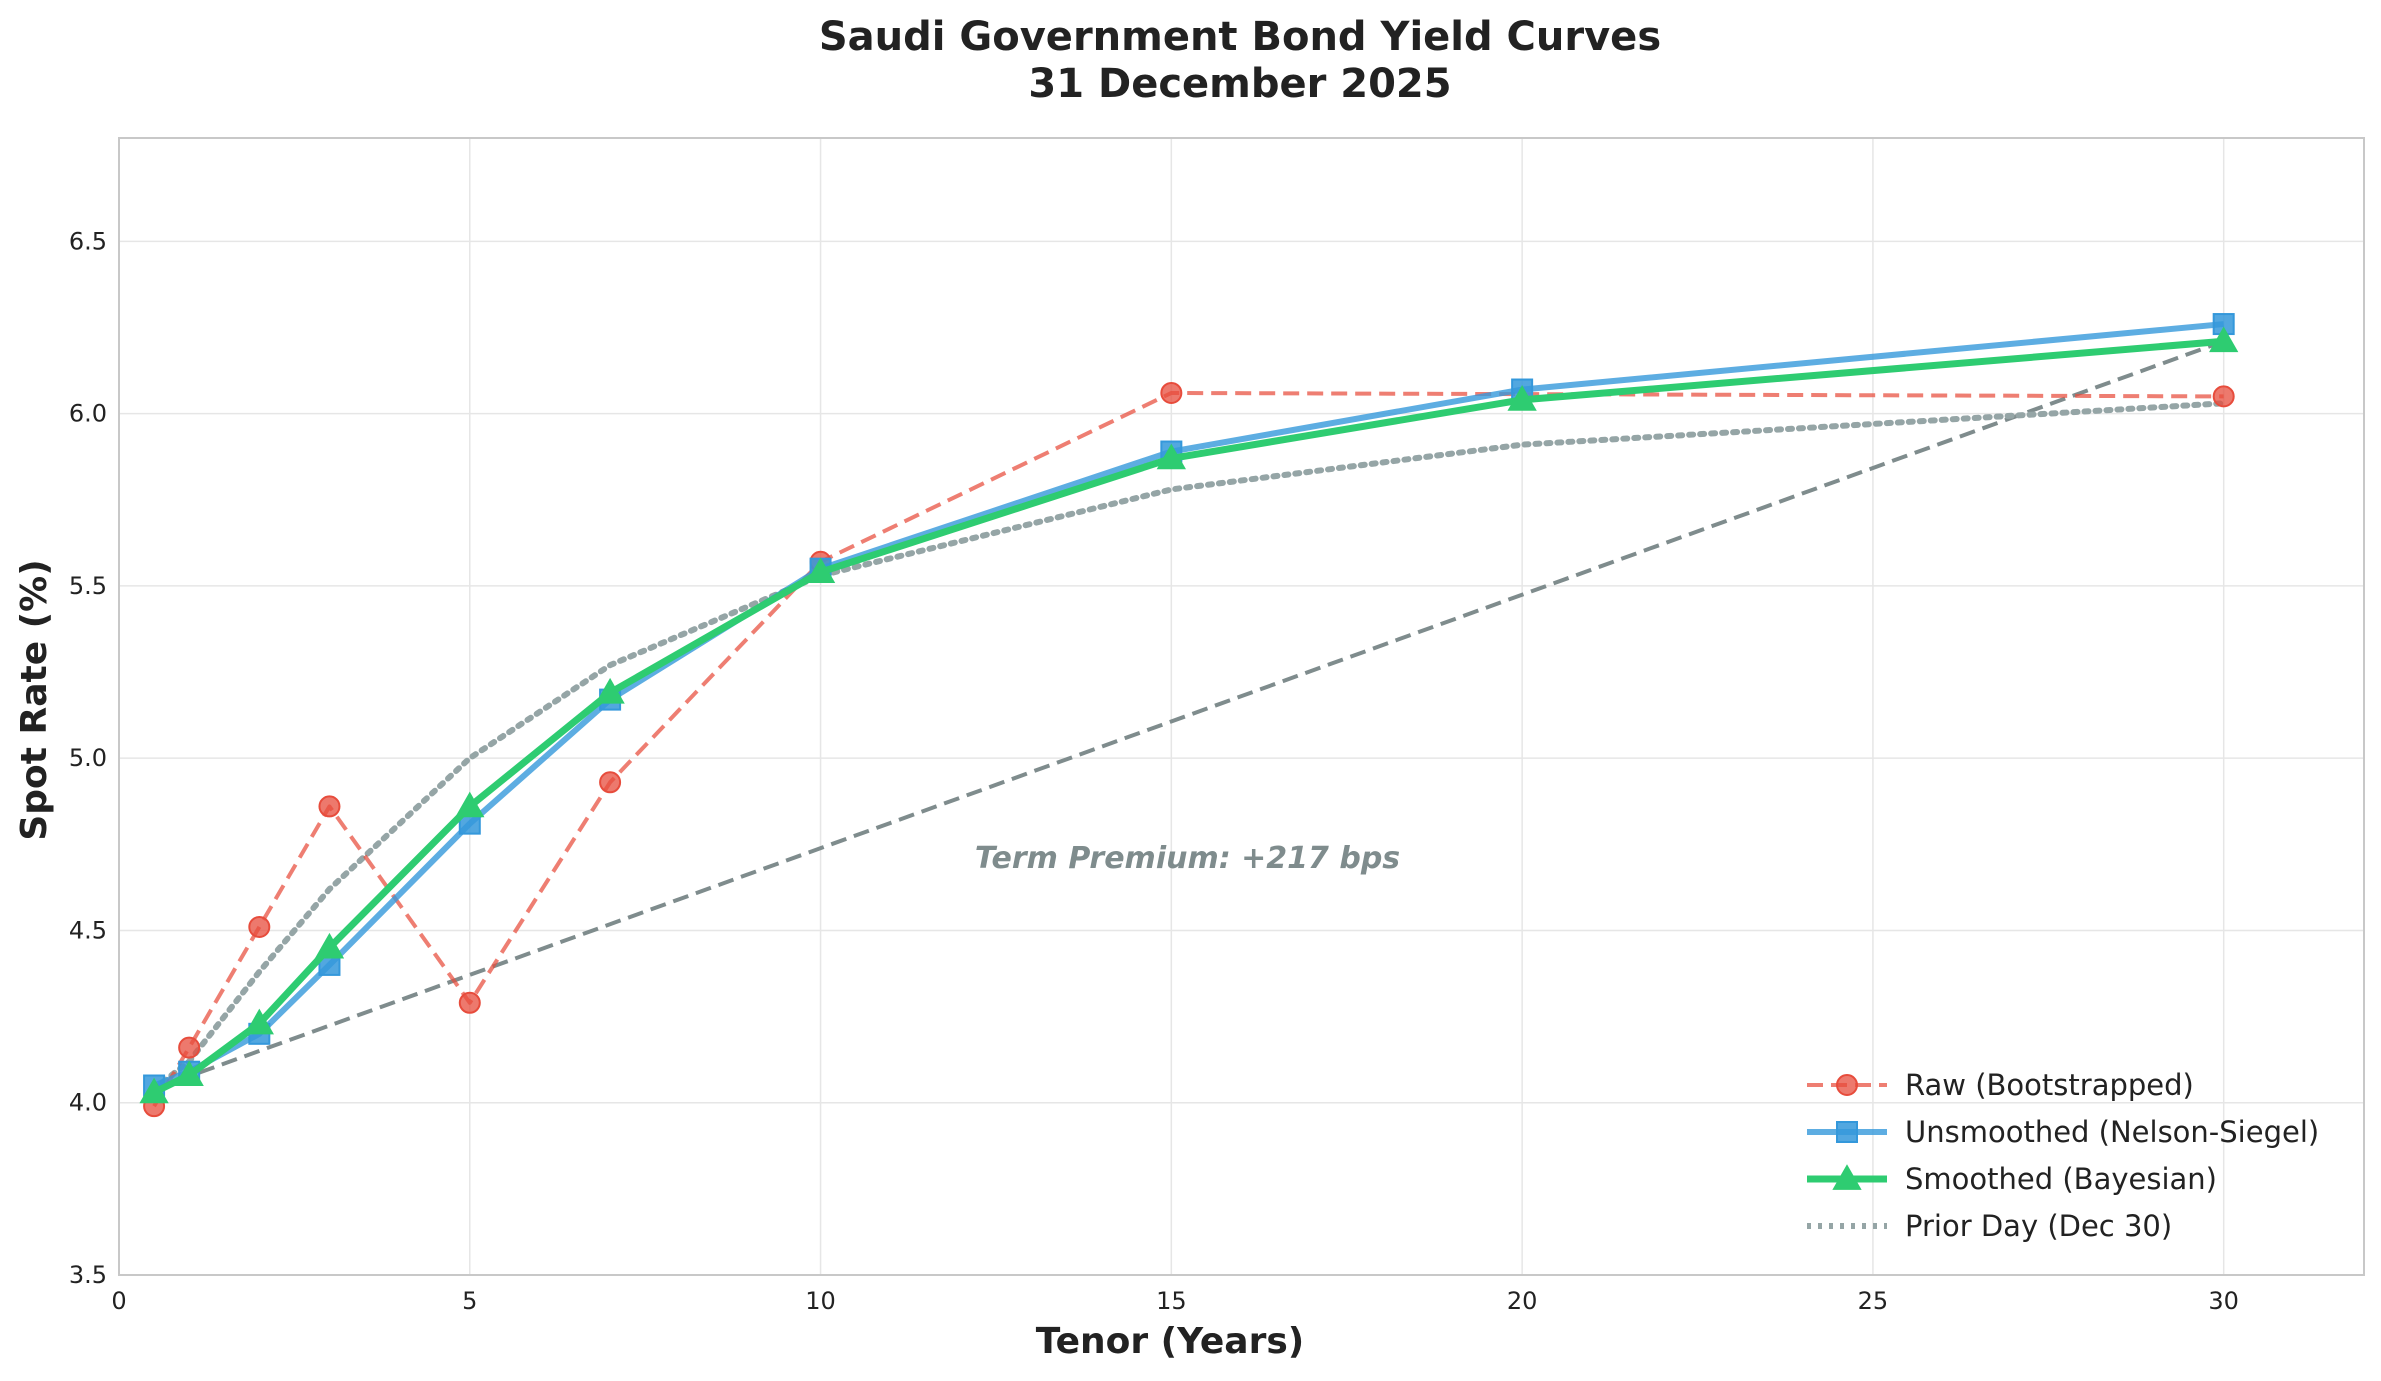 The height and width of the screenshot is (1381, 2381). What do you see at coordinates (1873, 1301) in the screenshot?
I see `x-tick-label: 25` at bounding box center [1873, 1301].